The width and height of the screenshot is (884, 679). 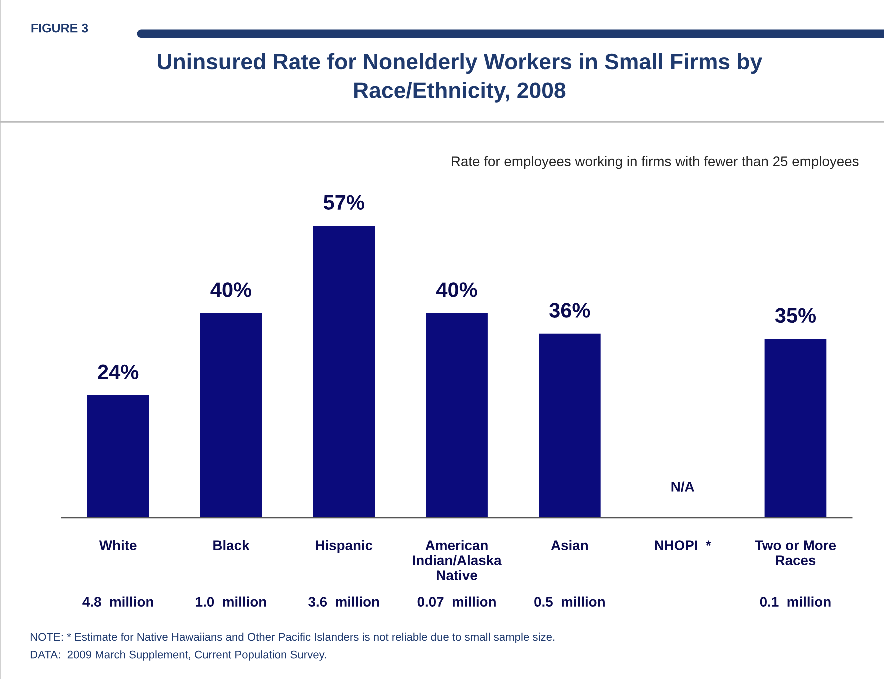 I want to click on caption: FIGURE 3, so click(x=60, y=28).